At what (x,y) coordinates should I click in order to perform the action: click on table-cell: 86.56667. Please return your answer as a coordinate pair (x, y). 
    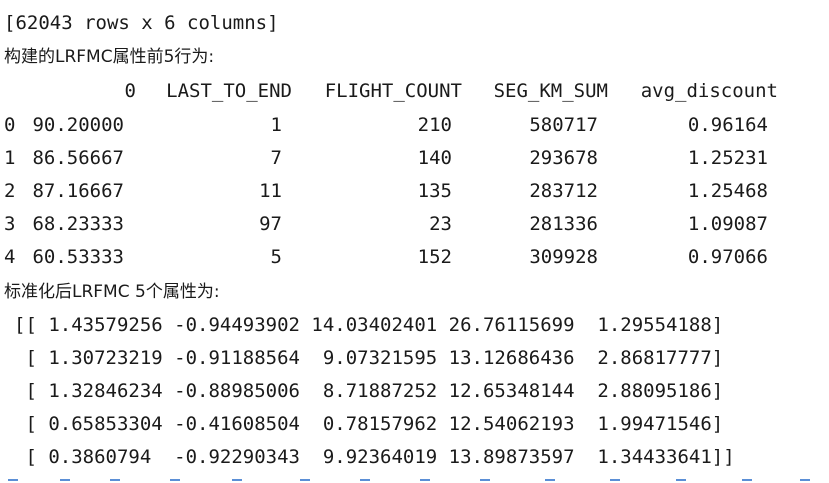
    Looking at the image, I should click on (78, 158).